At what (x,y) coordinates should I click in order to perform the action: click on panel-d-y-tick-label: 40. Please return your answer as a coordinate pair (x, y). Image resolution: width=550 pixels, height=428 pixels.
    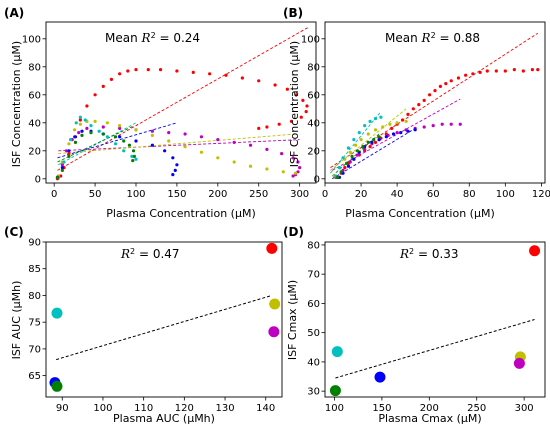
    Looking at the image, I should click on (313, 362).